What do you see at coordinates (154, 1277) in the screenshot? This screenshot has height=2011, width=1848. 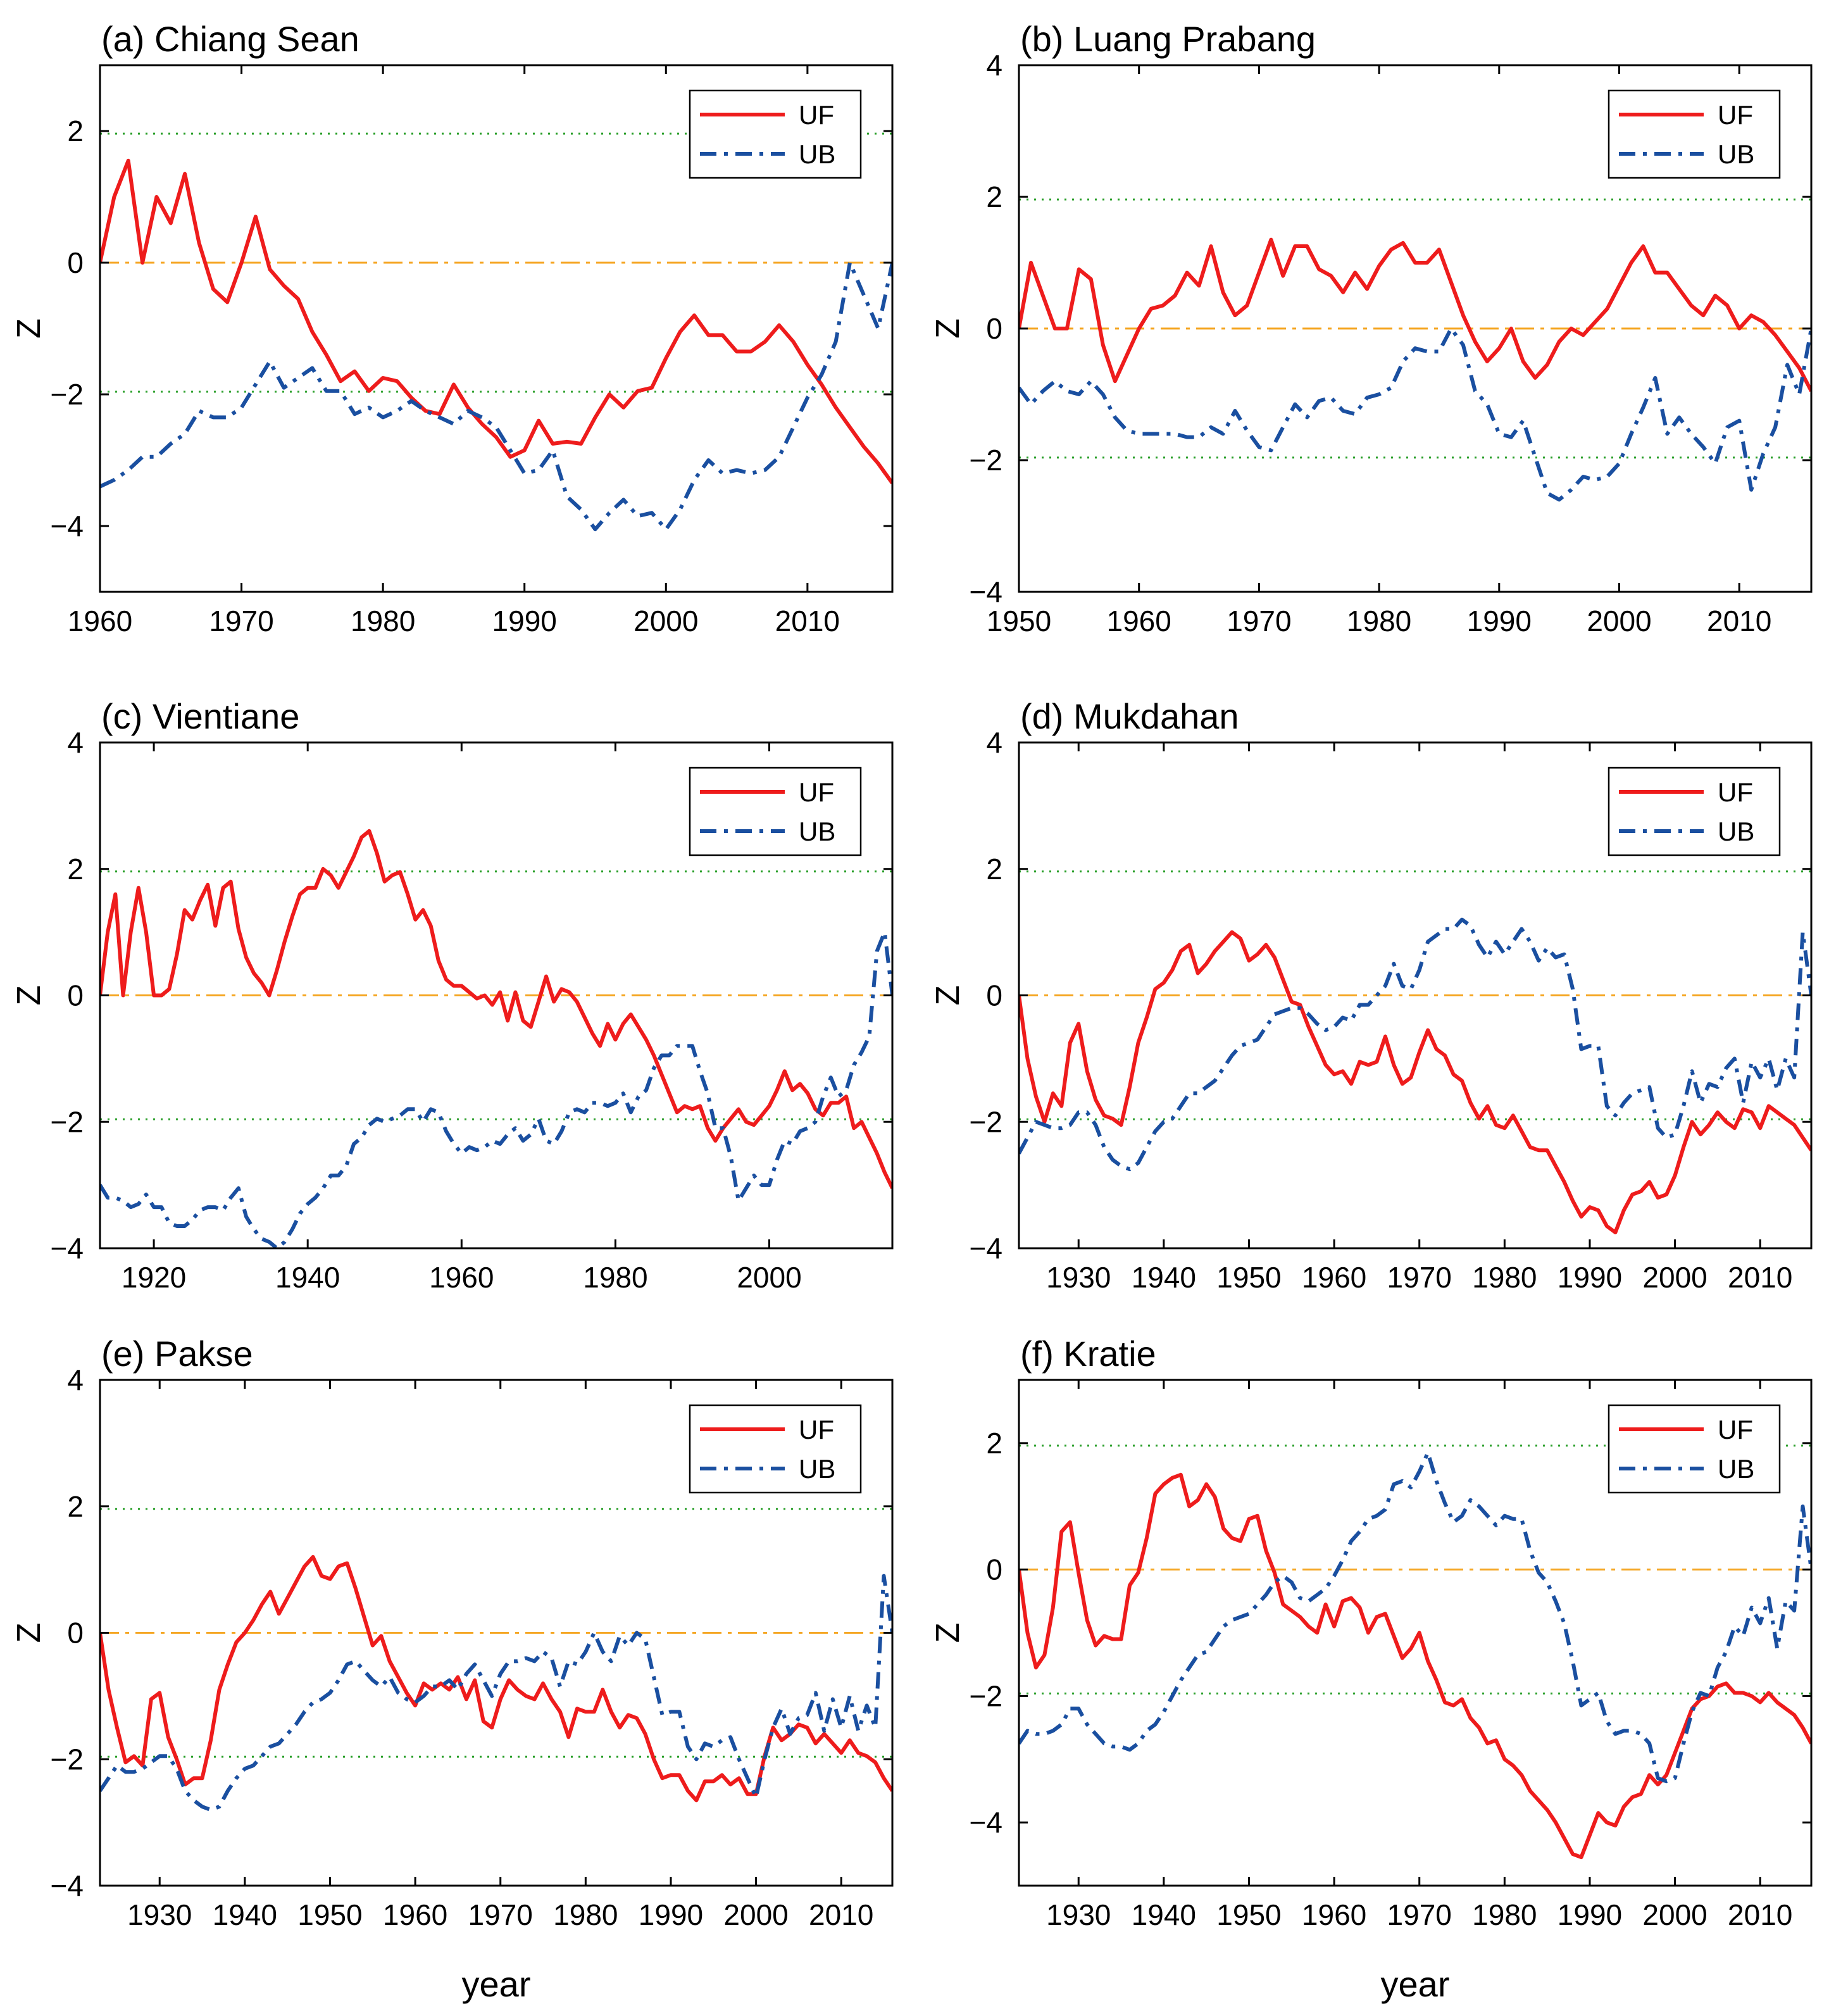 I see `x-tick-label: 1920` at bounding box center [154, 1277].